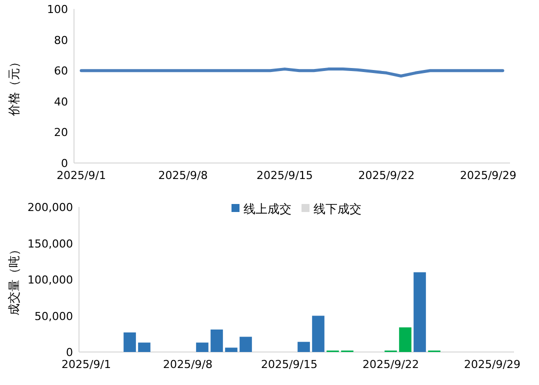  What do you see at coordinates (61, 133) in the screenshot?
I see `y-tick-label: 20` at bounding box center [61, 133].